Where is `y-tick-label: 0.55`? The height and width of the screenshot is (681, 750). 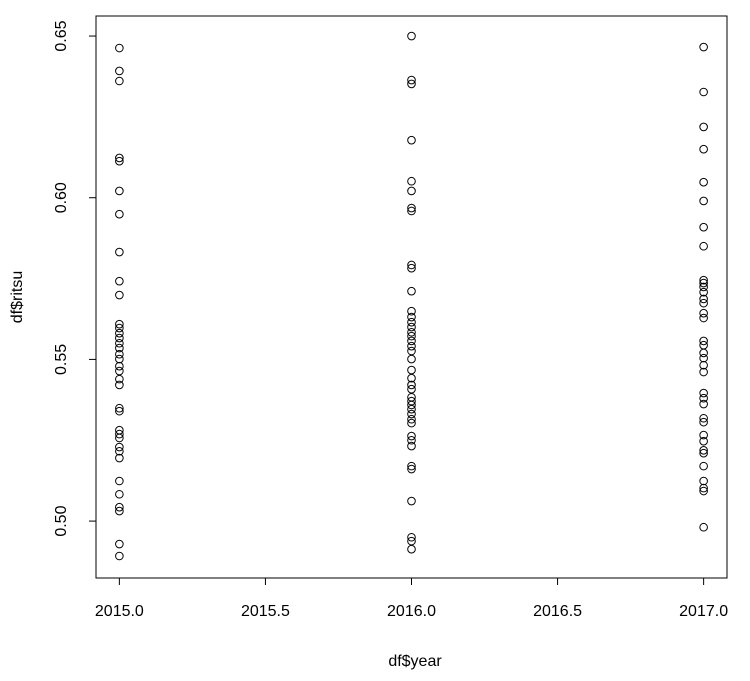 y-tick-label: 0.55 is located at coordinates (61, 359).